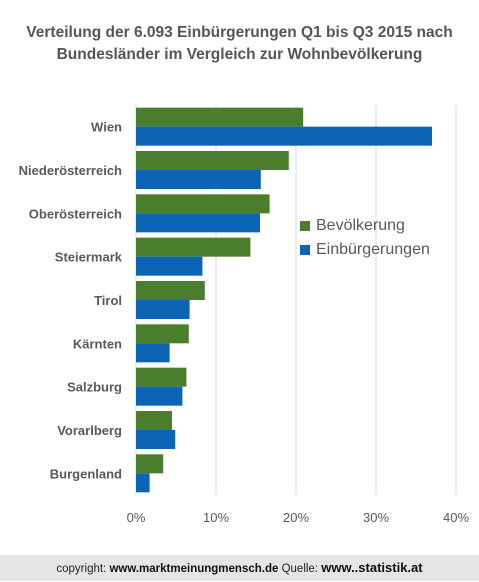 The height and width of the screenshot is (582, 479). Describe the element at coordinates (159, 396) in the screenshot. I see `bar-einbürgerungen-6` at that location.